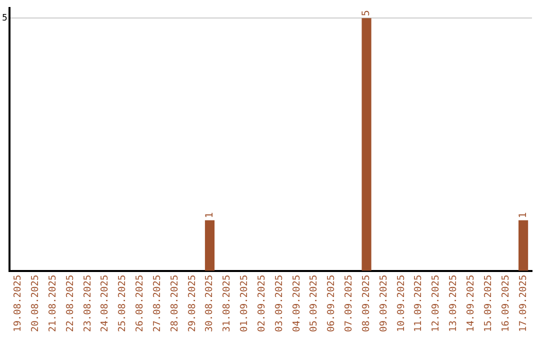 This screenshot has width=540, height=340. Describe the element at coordinates (366, 13) in the screenshot. I see `data-label: 5` at that location.